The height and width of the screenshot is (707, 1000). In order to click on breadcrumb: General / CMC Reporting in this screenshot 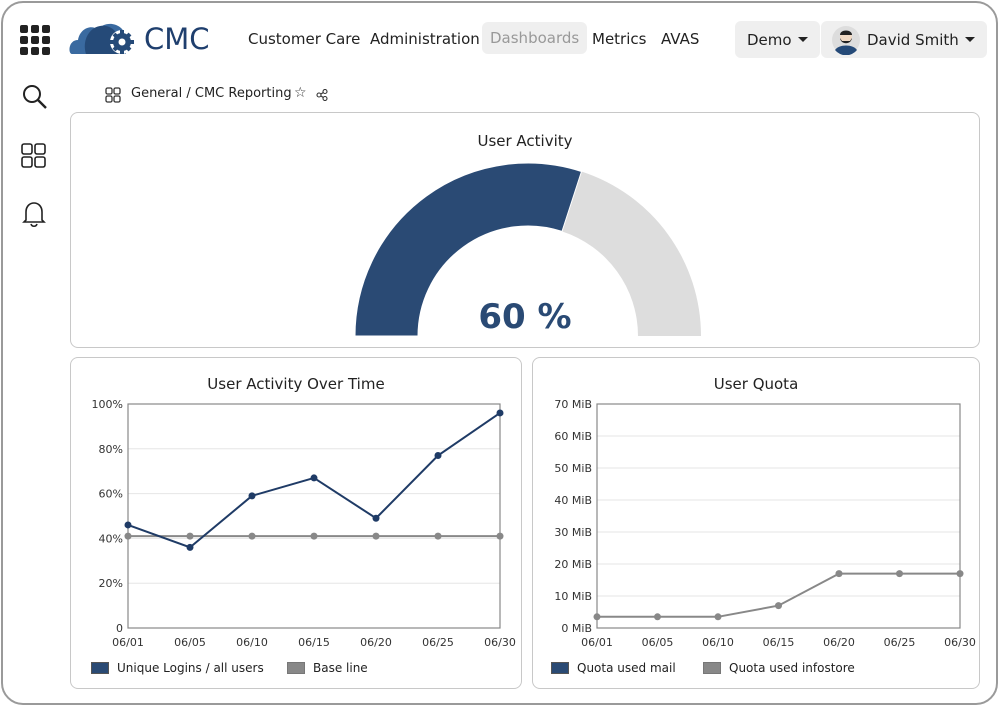, I will do `click(211, 93)`.